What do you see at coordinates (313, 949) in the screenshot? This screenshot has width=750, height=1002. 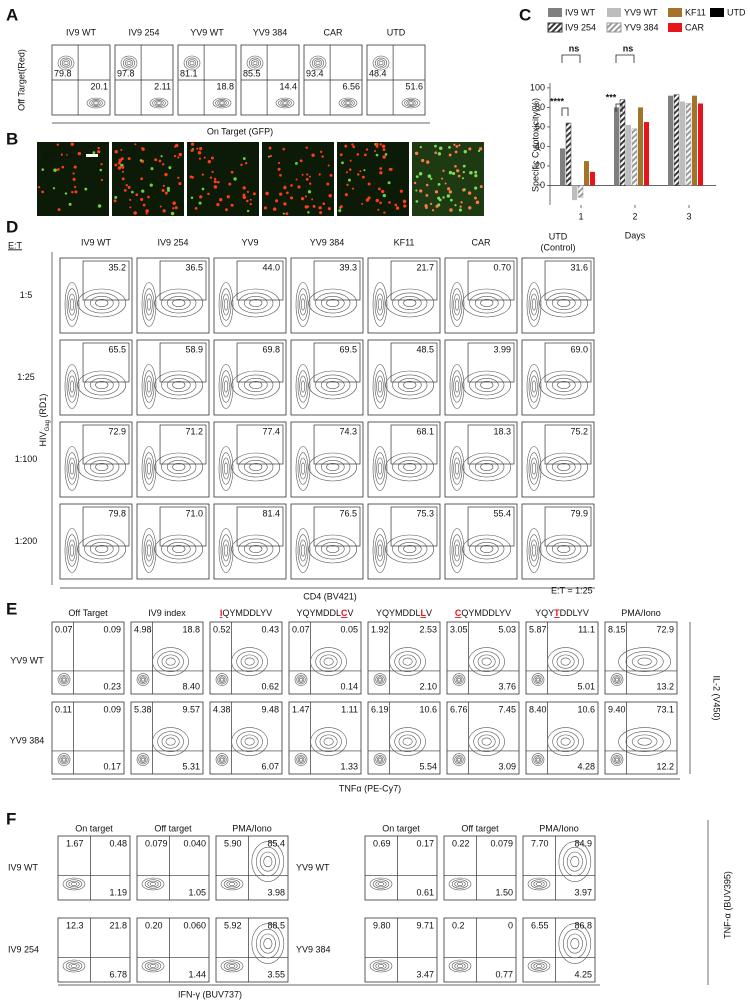 I see `row-label: YV9 384` at bounding box center [313, 949].